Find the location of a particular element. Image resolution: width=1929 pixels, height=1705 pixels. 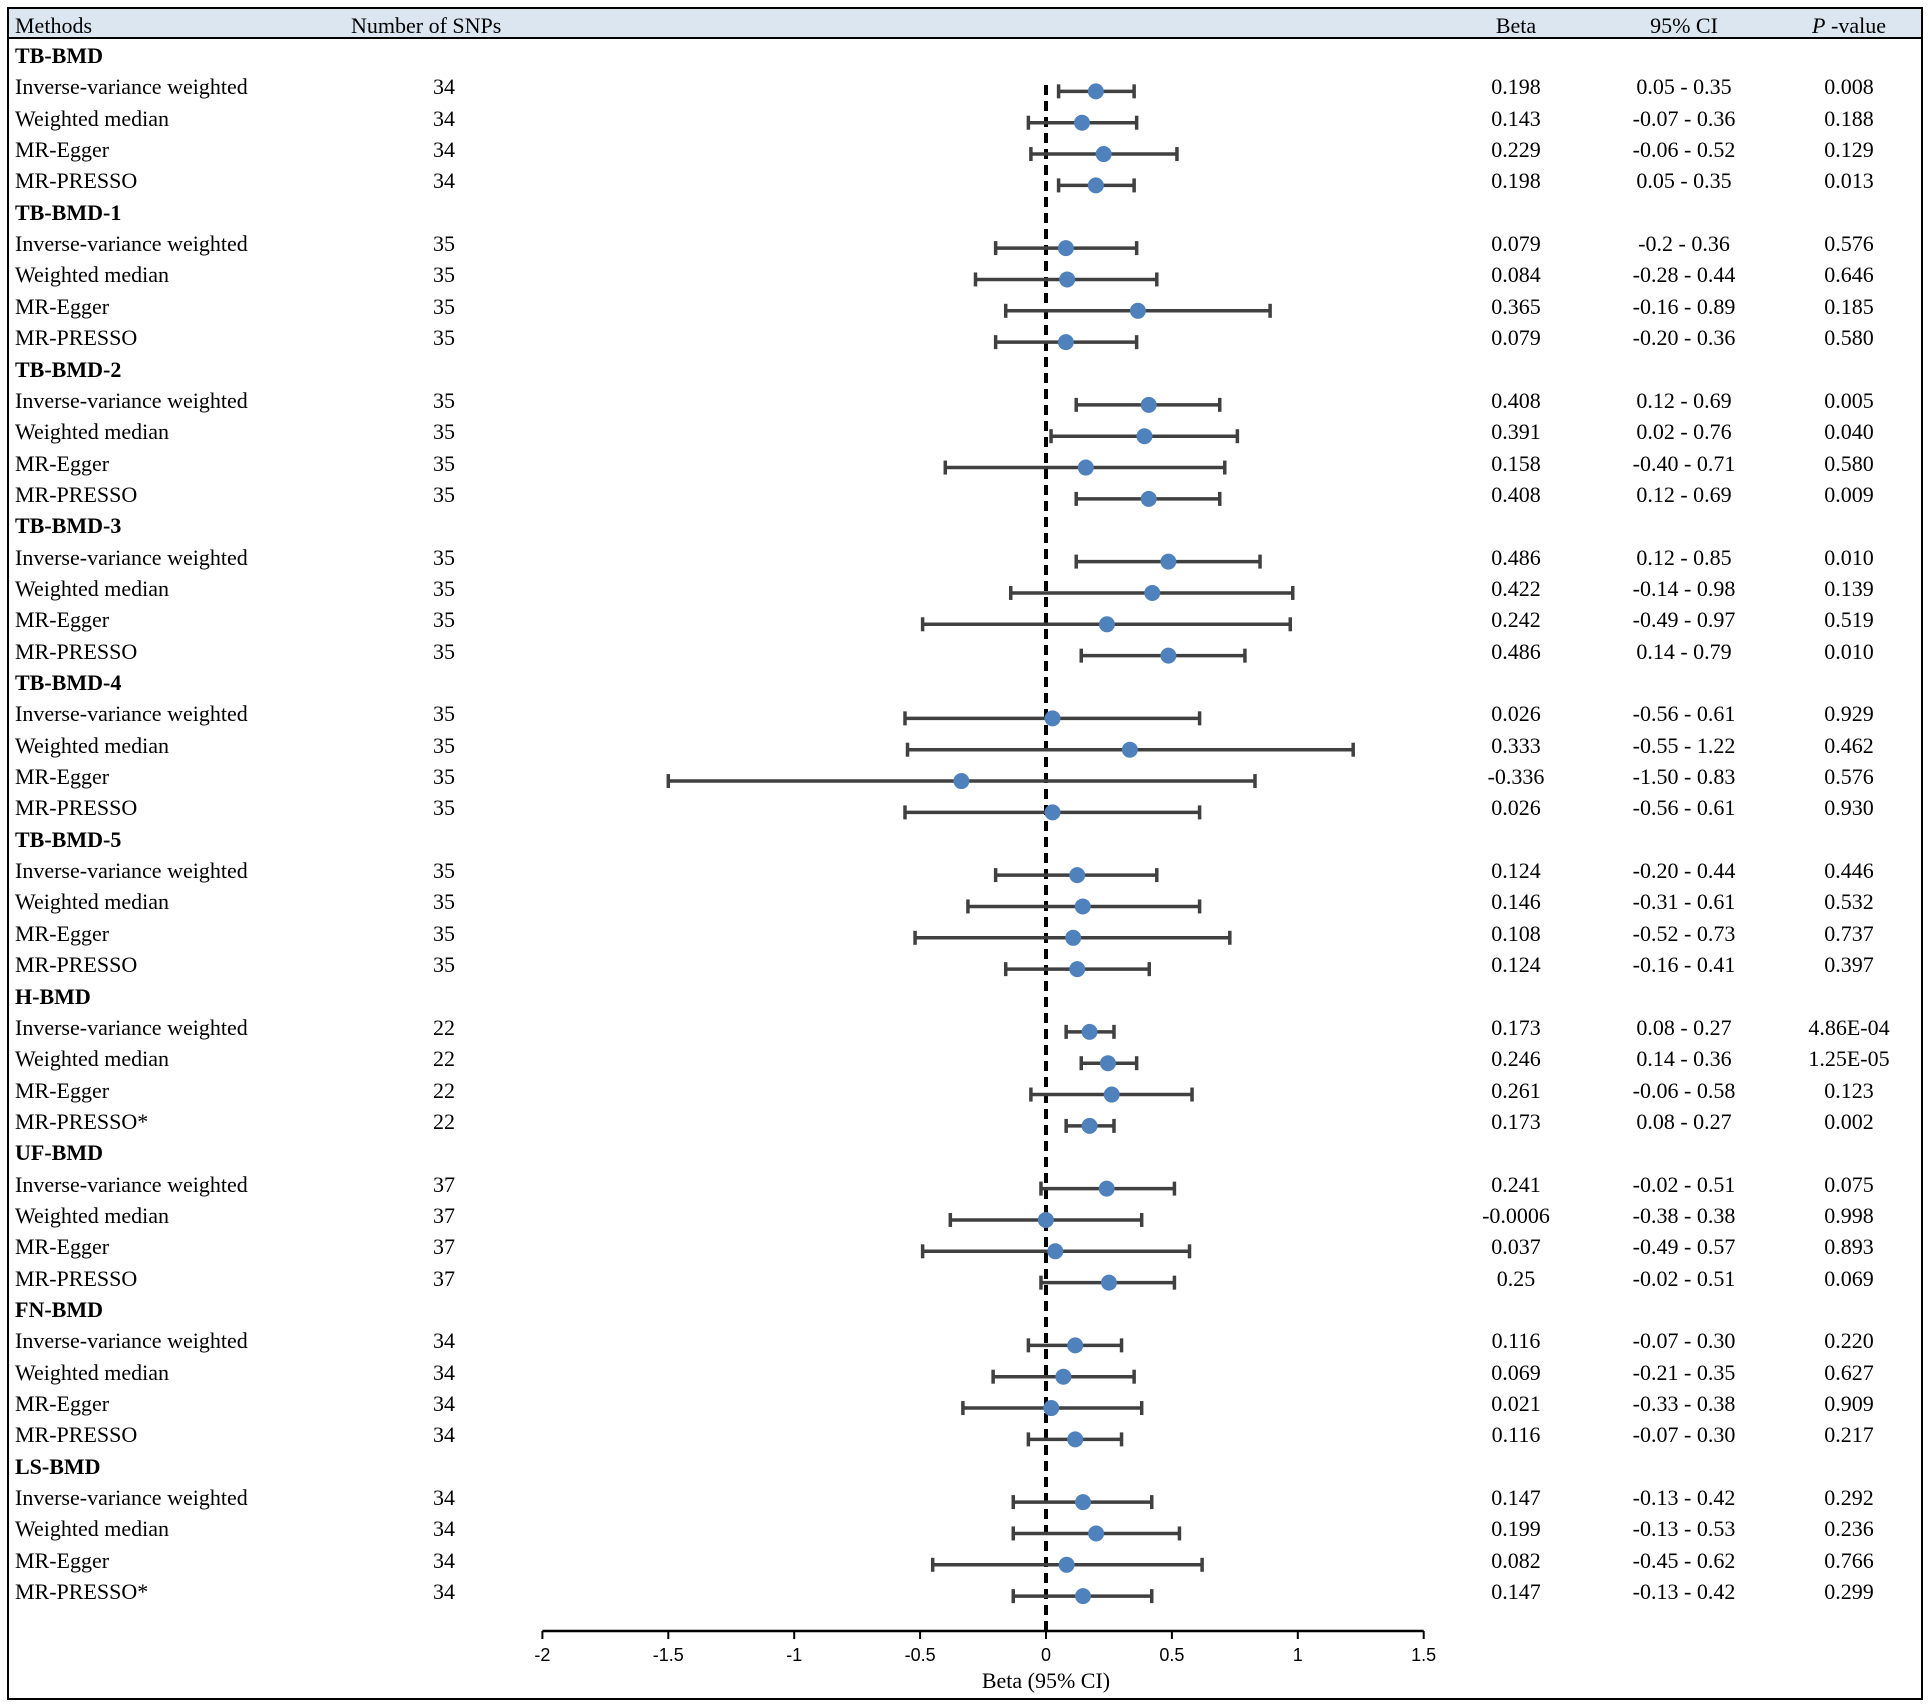

category-label: TB-BMD-5 is located at coordinates (68, 839).